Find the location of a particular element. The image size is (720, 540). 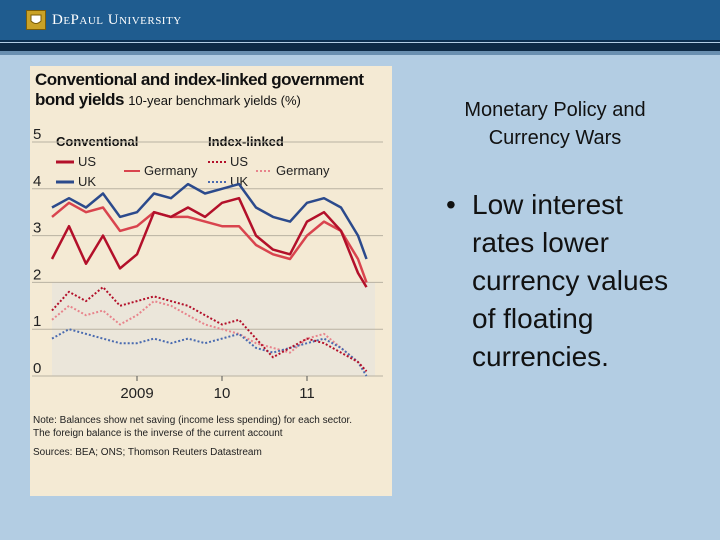

slide-title-line-1: Monetary Policy and is located at coordinates (555, 110).